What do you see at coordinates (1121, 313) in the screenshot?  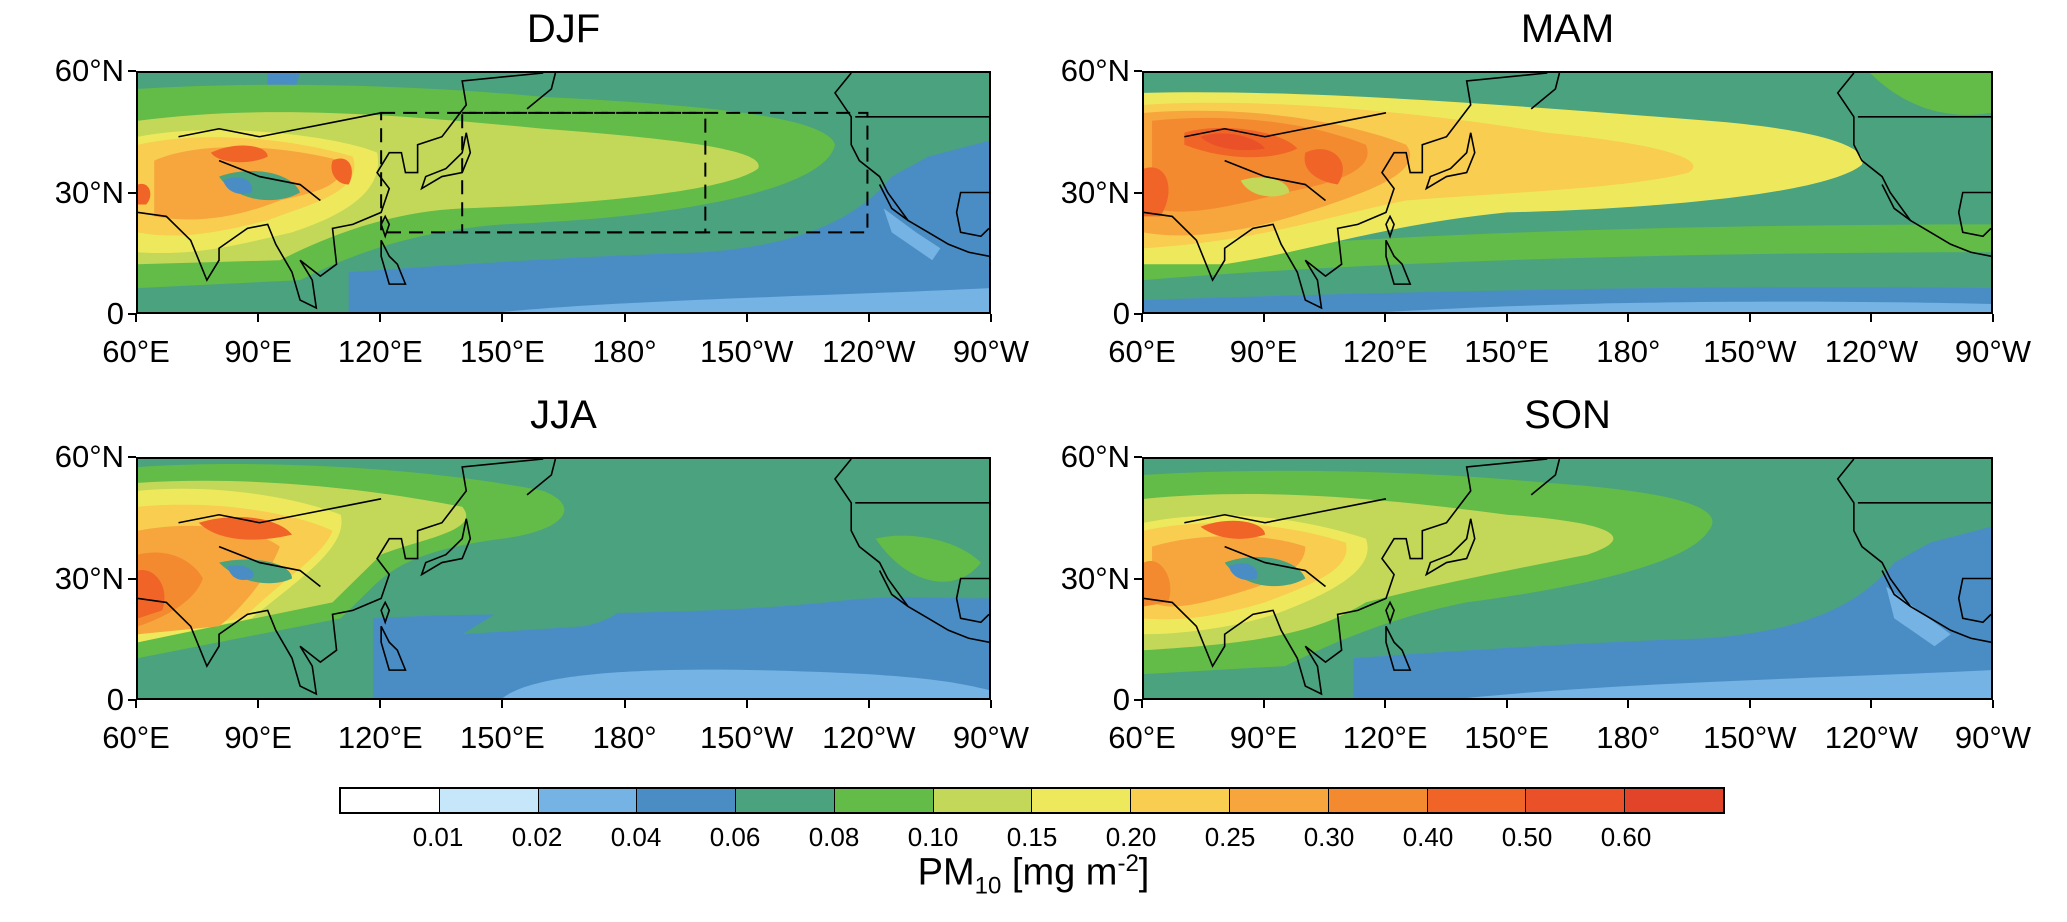 I see `lat-label: 0` at bounding box center [1121, 313].